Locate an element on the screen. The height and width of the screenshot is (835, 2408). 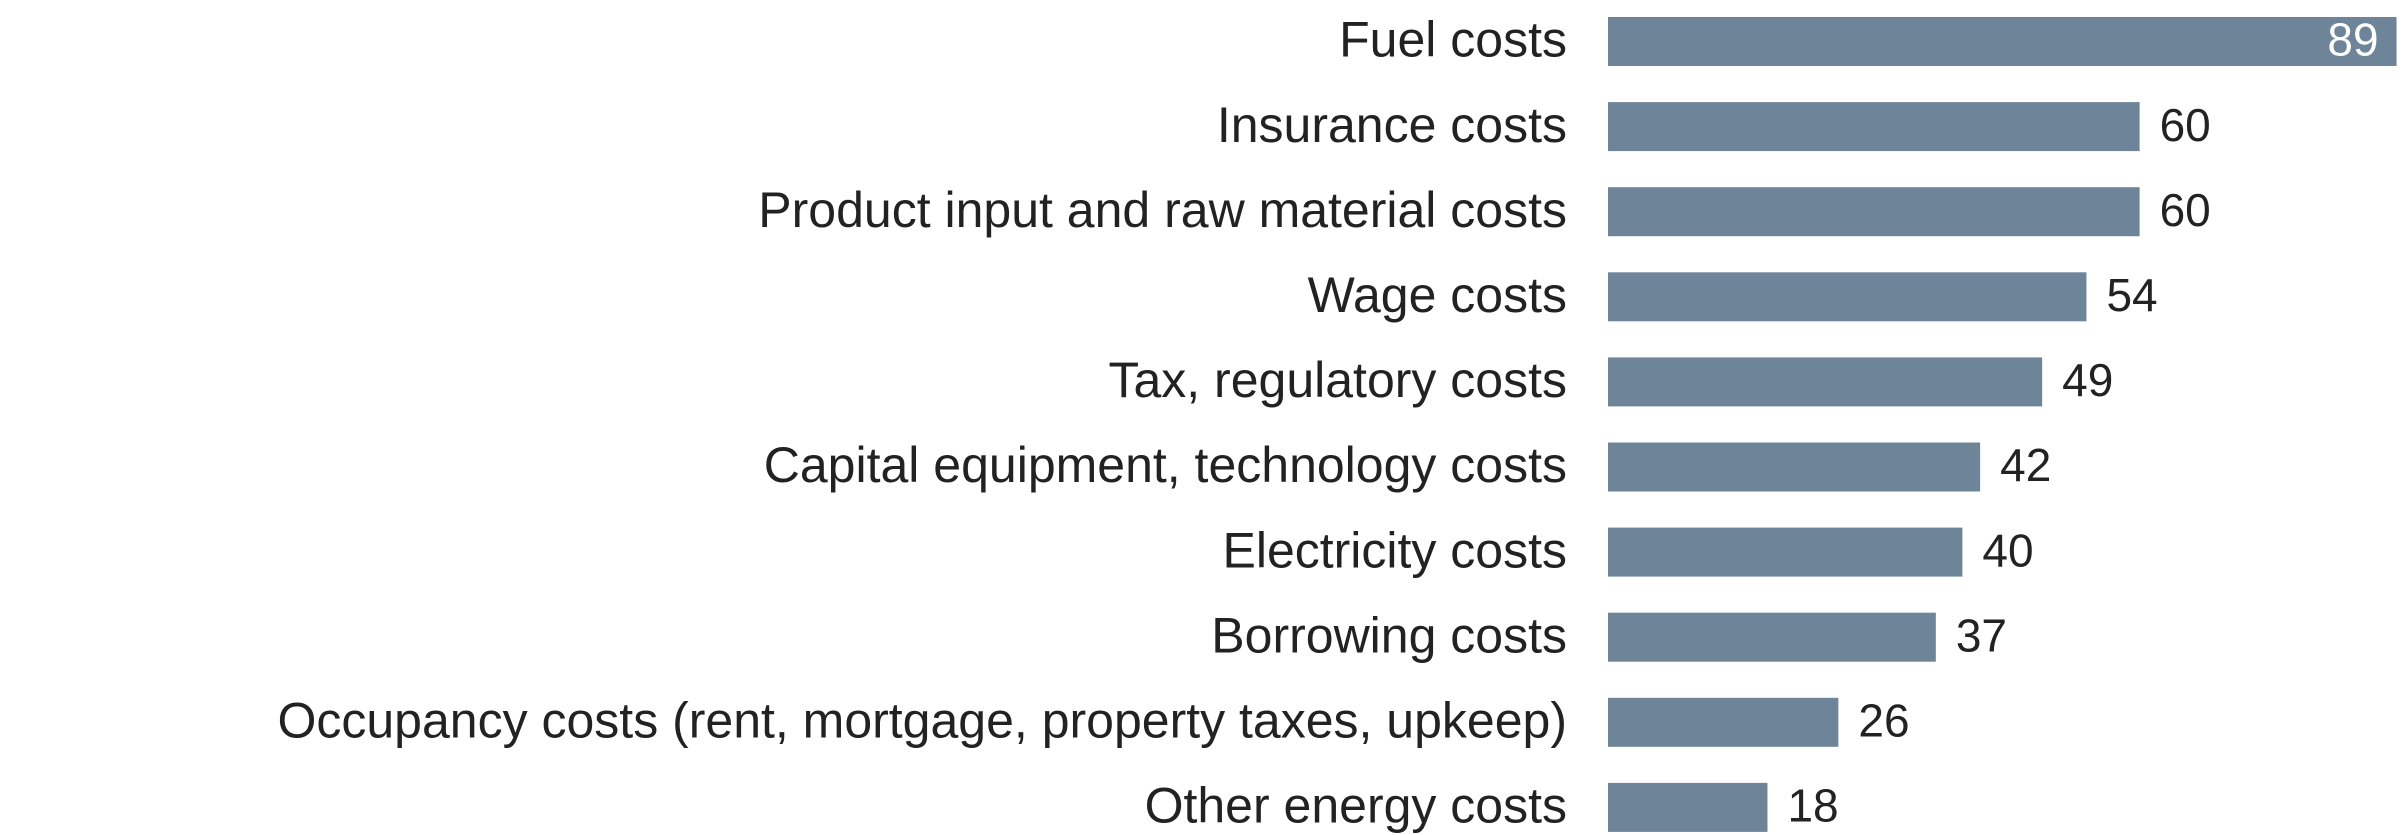
category-label: Other energy costs is located at coordinates (1356, 806).